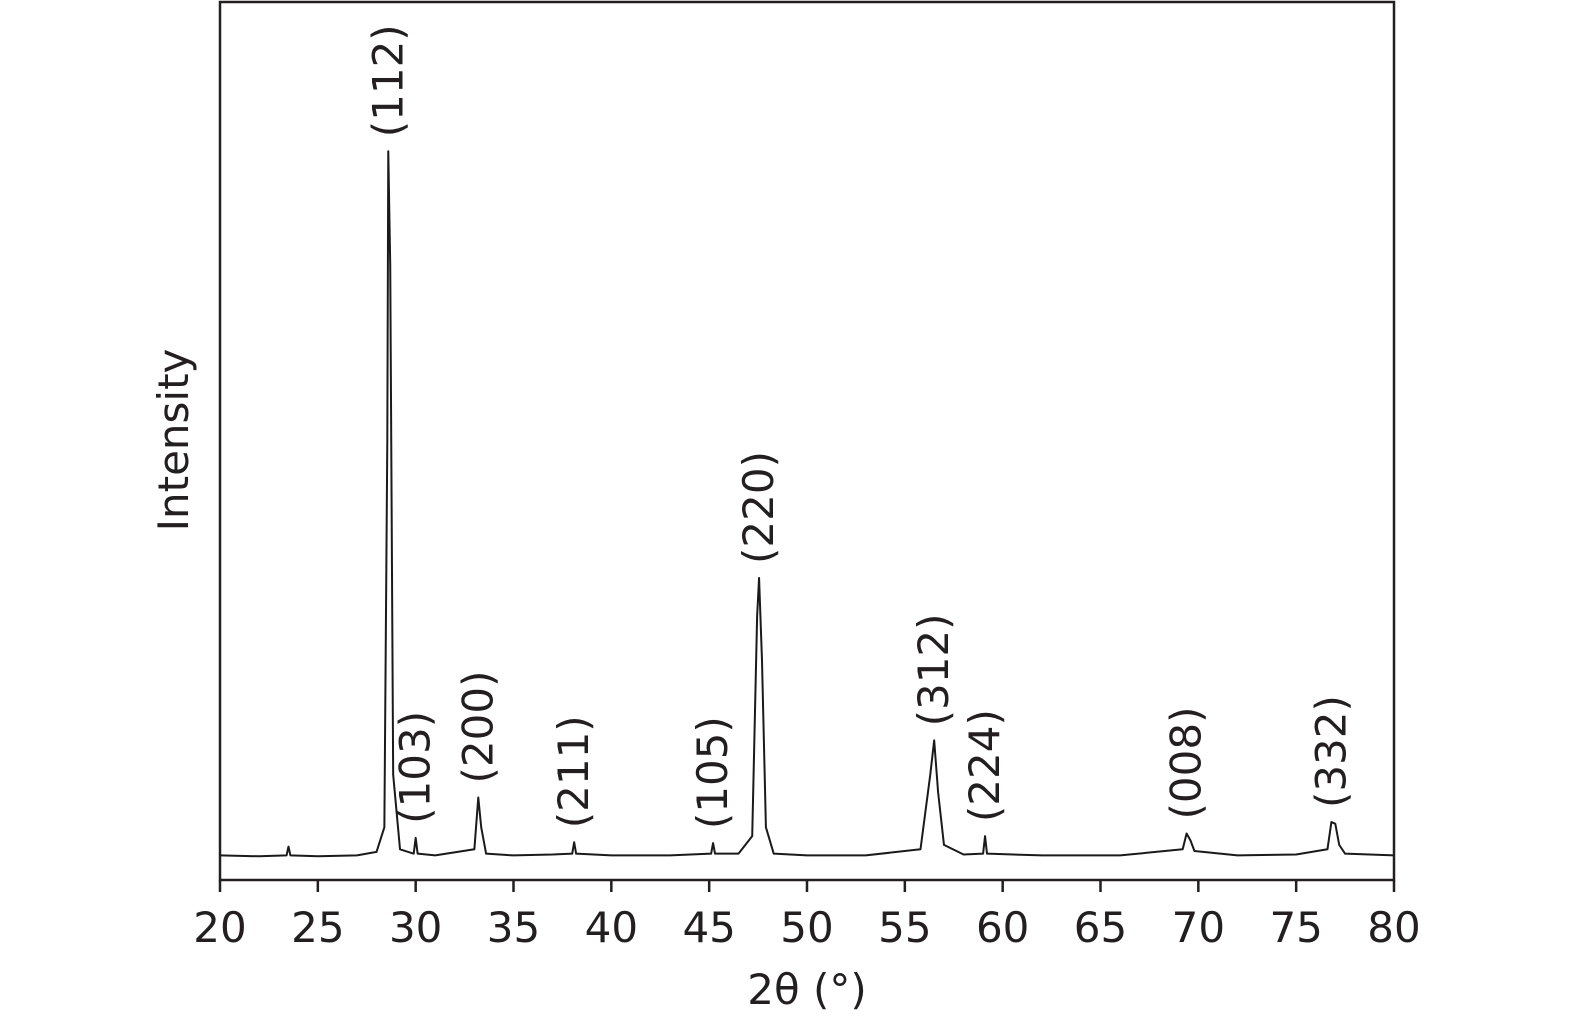  I want to click on peak-label: (103), so click(415, 767).